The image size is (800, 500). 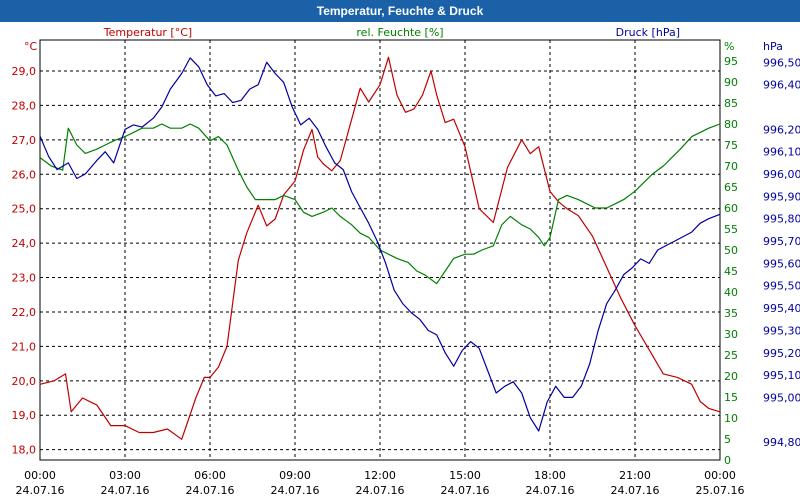 What do you see at coordinates (635, 475) in the screenshot?
I see `x-tick-time: 21:00` at bounding box center [635, 475].